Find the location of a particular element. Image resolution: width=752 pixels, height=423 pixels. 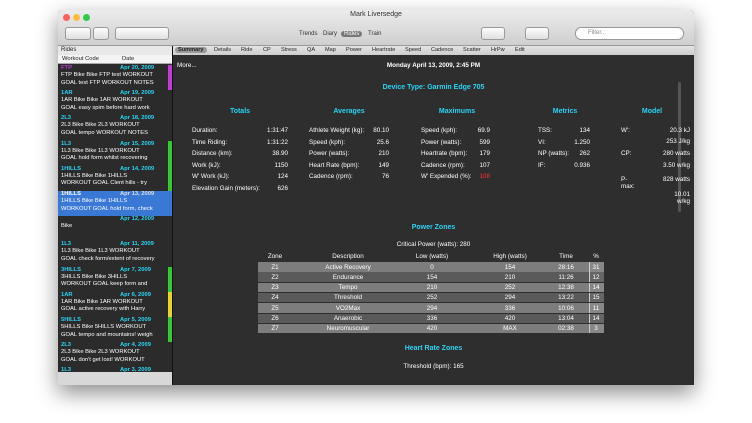

ride-color-bar is located at coordinates (170, 77).